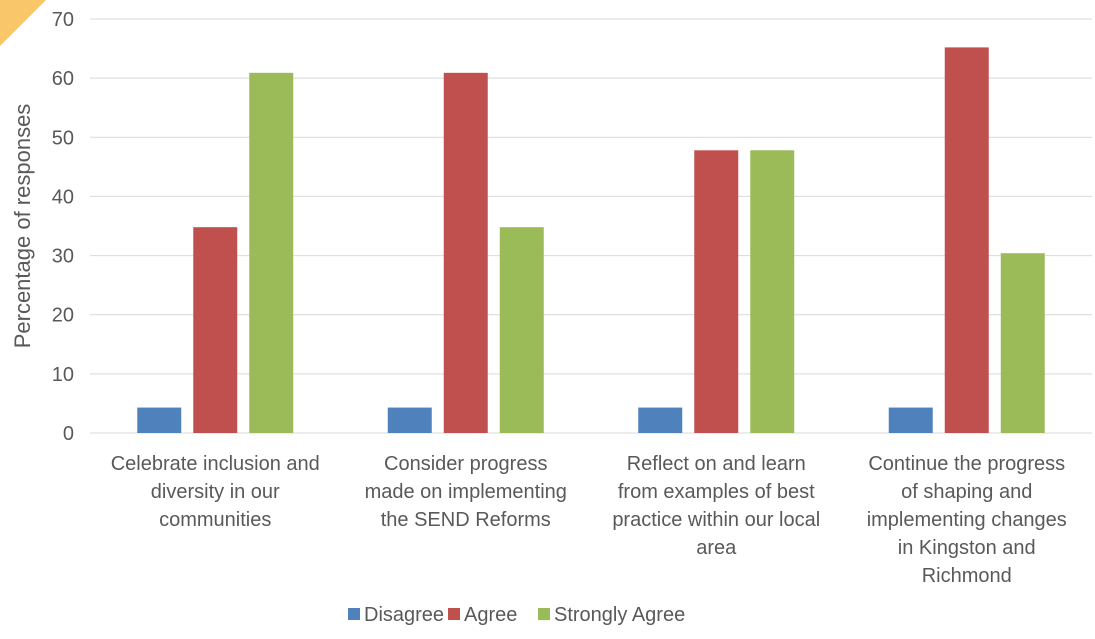 Image resolution: width=1095 pixels, height=639 pixels. I want to click on y-tick-label: 70, so click(63, 20).